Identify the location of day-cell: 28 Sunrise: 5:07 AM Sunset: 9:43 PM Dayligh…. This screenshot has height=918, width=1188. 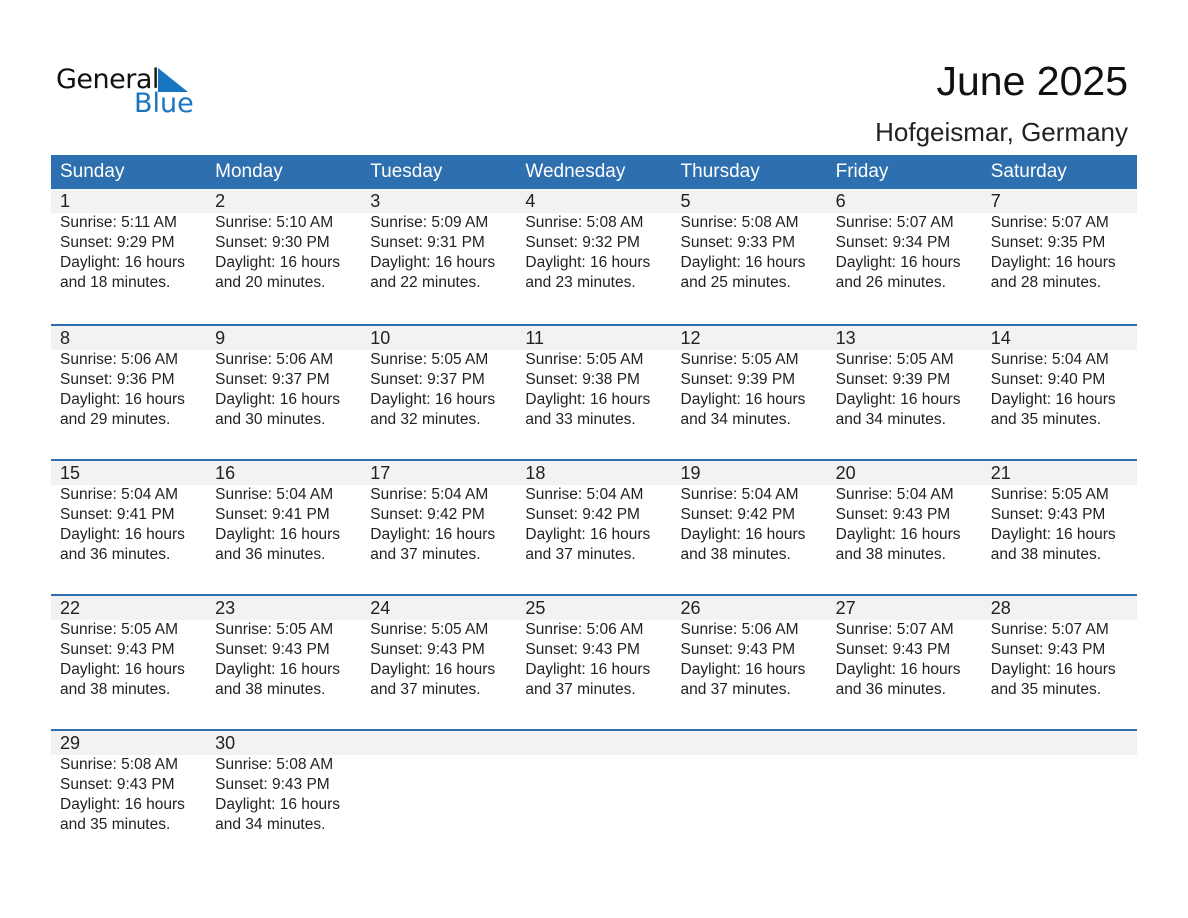
(1059, 648).